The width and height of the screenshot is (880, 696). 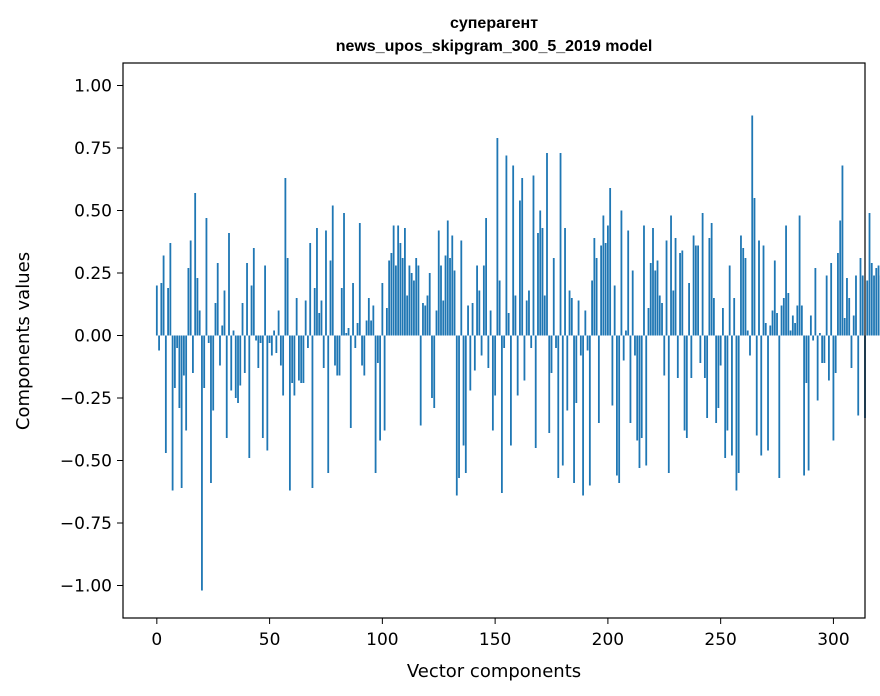 What do you see at coordinates (494, 671) in the screenshot?
I see `x-axis-label: Vector components` at bounding box center [494, 671].